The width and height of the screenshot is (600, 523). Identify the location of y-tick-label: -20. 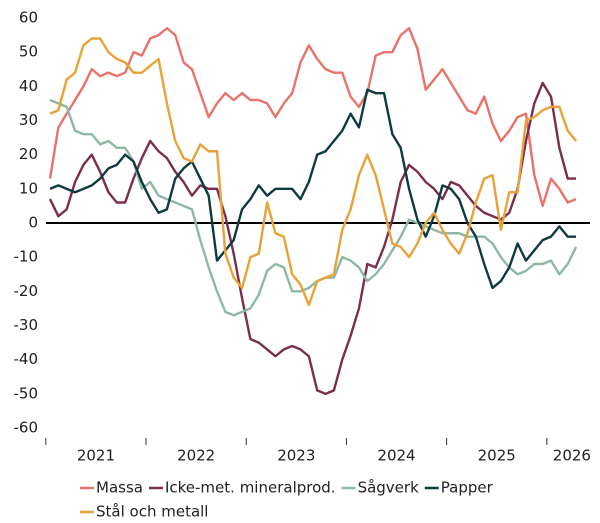
(26, 291).